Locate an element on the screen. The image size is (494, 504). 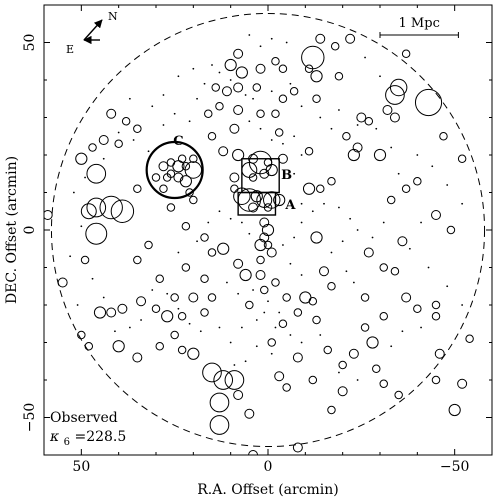
kappa-symbol: κ is located at coordinates (54, 437).